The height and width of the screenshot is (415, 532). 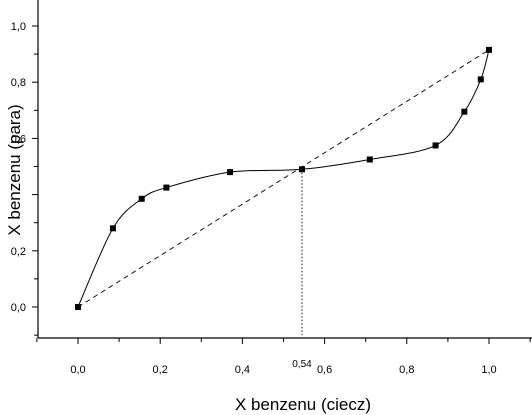 What do you see at coordinates (324, 370) in the screenshot?
I see `x-tick-label: 0,6` at bounding box center [324, 370].